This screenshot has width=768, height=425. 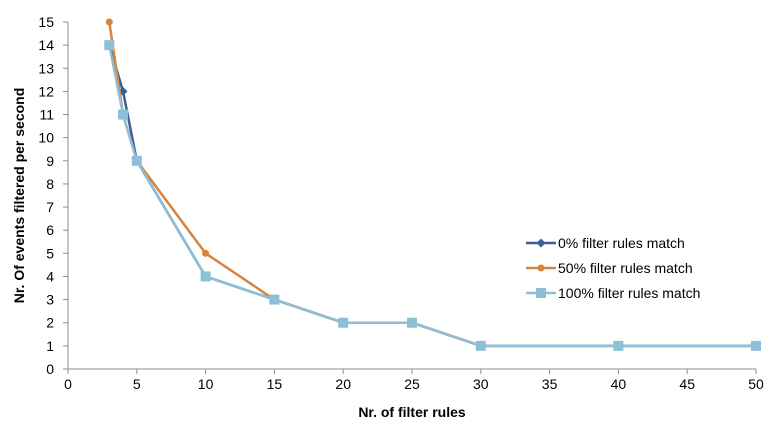 What do you see at coordinates (50, 323) in the screenshot?
I see `y-tick-label: 2` at bounding box center [50, 323].